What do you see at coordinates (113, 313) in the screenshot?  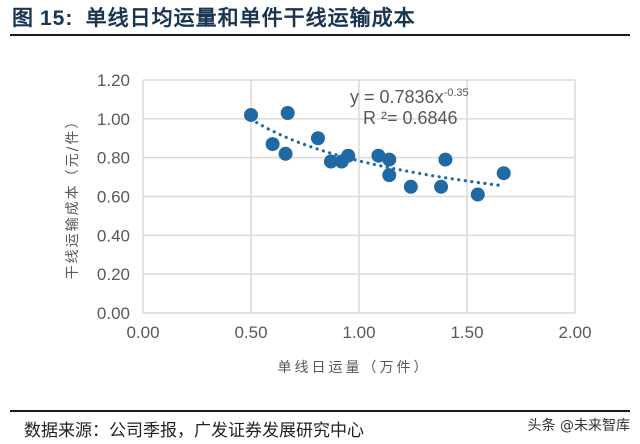 I see `y-tick-label: 0.00` at bounding box center [113, 313].